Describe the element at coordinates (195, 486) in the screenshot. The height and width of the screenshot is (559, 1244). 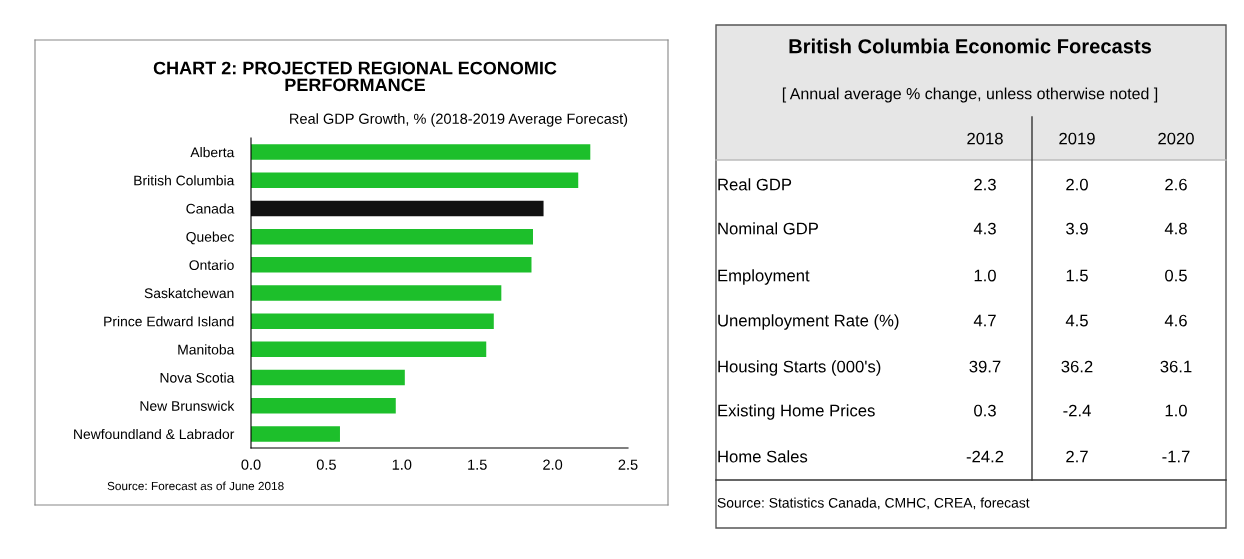
I see `source-note: Source: Forecast as of June 2018` at that location.